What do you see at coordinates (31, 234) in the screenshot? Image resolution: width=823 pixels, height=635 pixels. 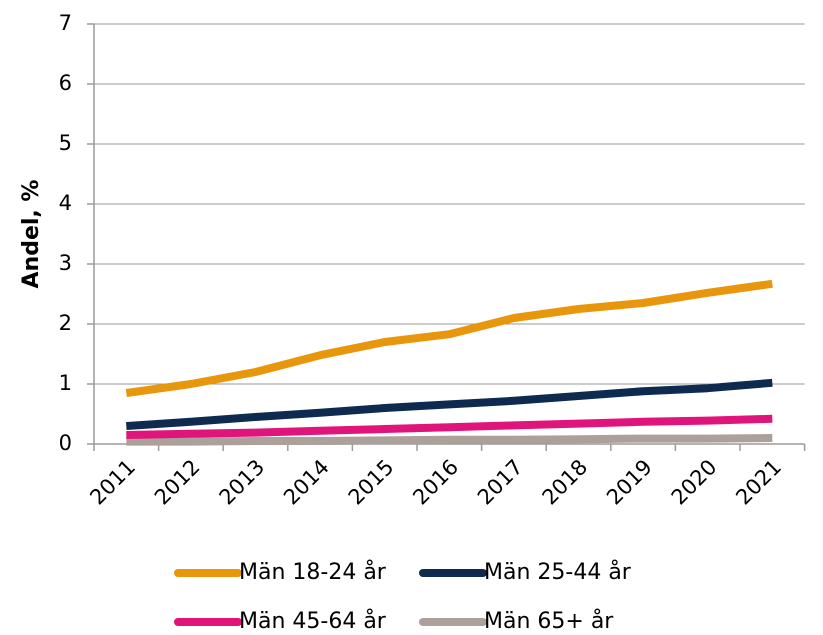 I see `y-axis-label: Andel, %` at bounding box center [31, 234].